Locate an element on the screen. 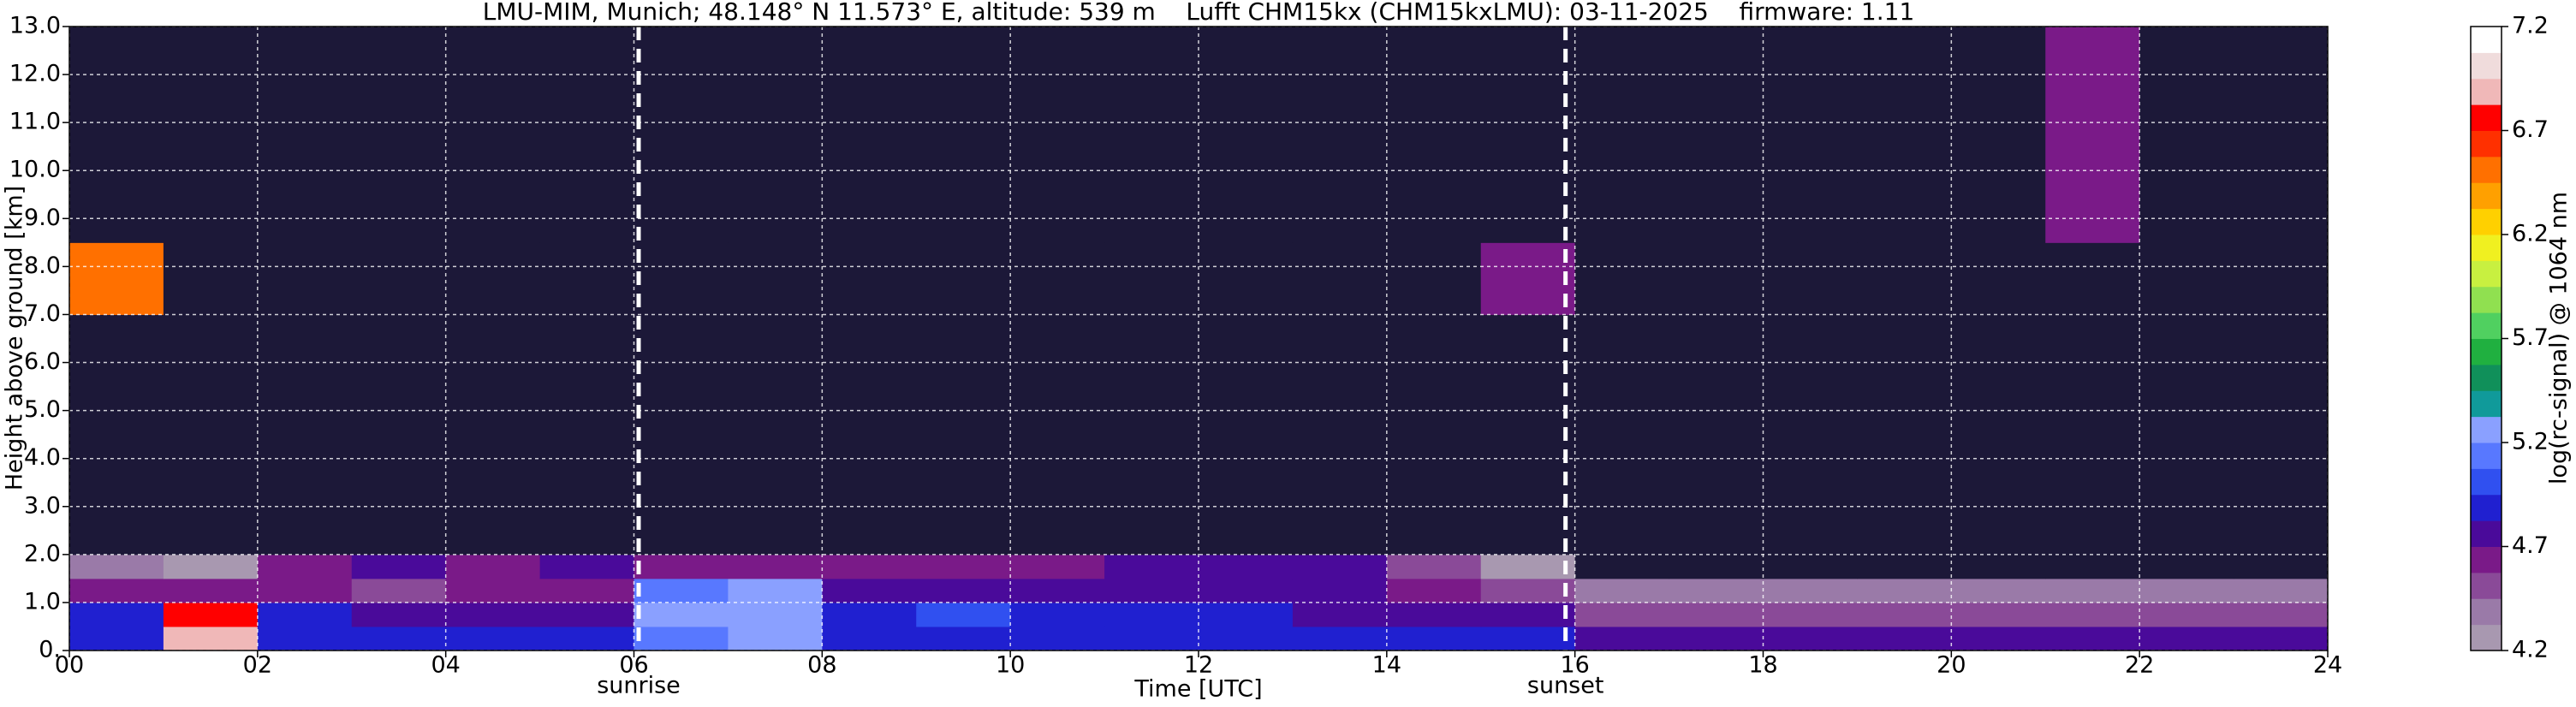  colorbar-tick-label: 4.2 is located at coordinates (2531, 650).